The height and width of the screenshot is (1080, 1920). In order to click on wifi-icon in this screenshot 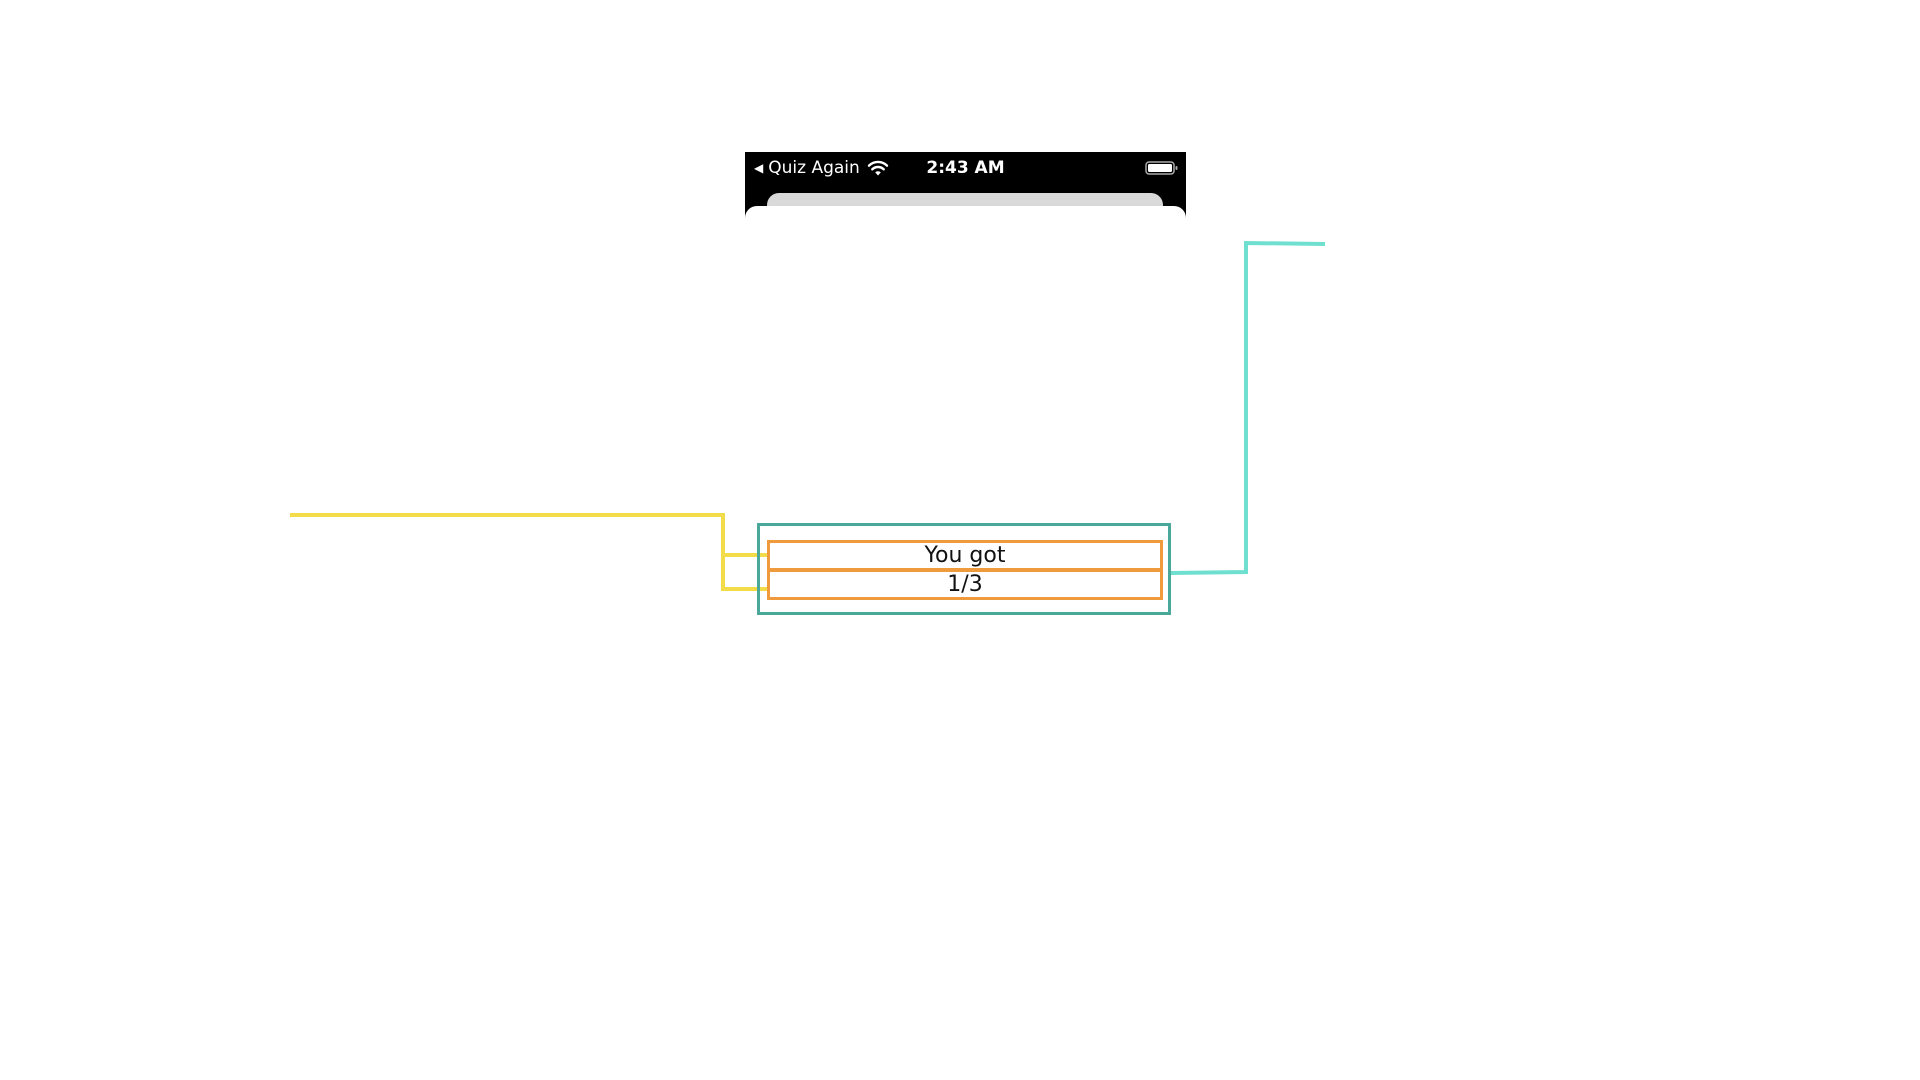, I will do `click(877, 168)`.